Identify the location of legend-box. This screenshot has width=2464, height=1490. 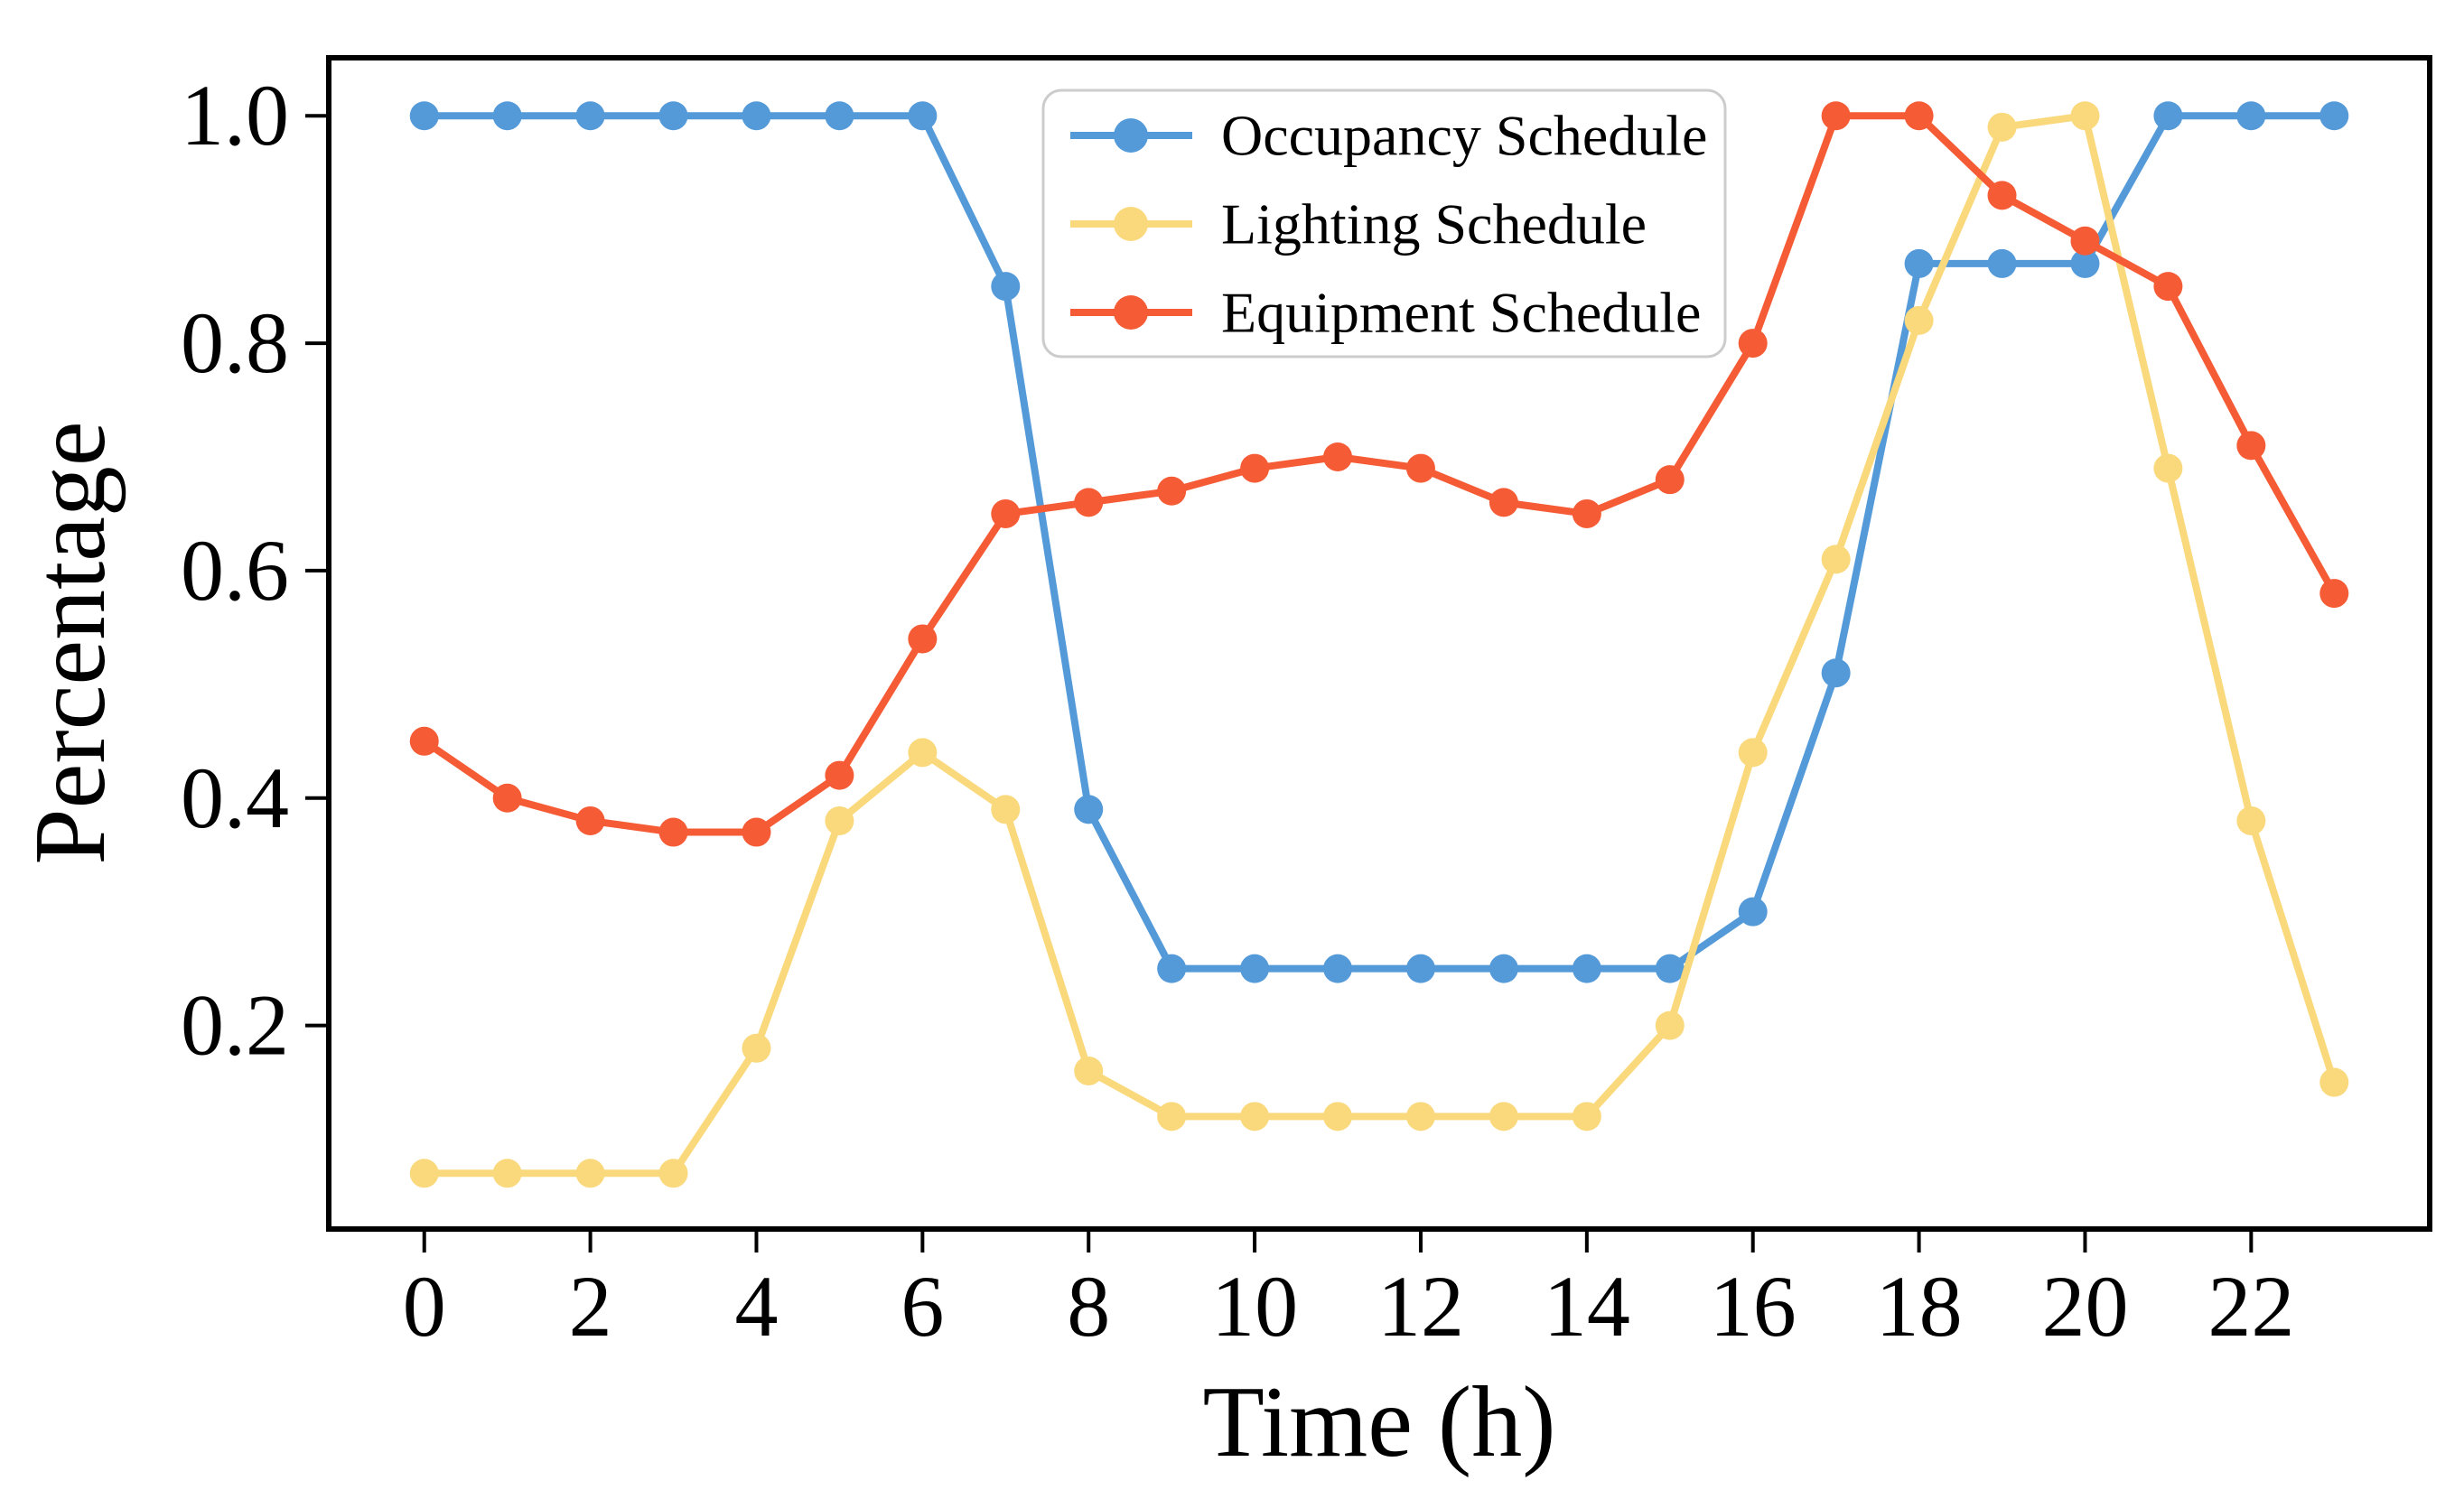
(1384, 224).